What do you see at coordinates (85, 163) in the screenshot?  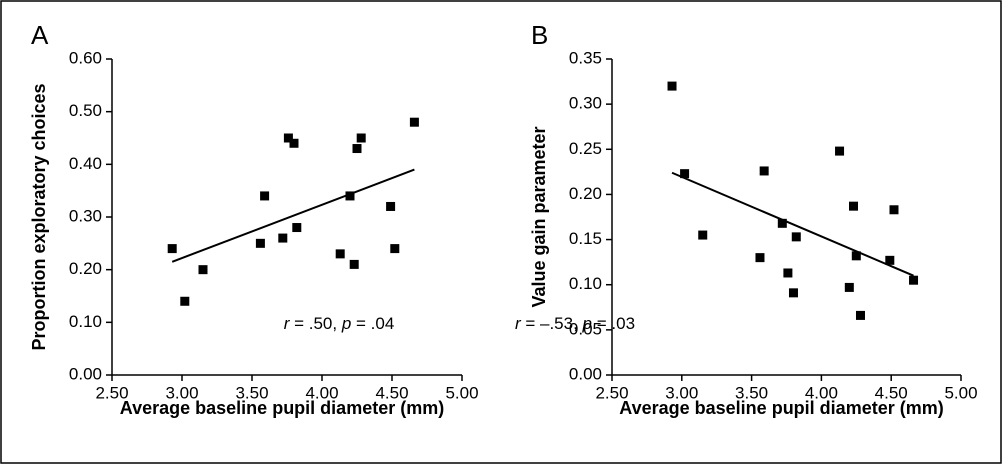 I see `y-tick-label: 0.40` at bounding box center [85, 163].